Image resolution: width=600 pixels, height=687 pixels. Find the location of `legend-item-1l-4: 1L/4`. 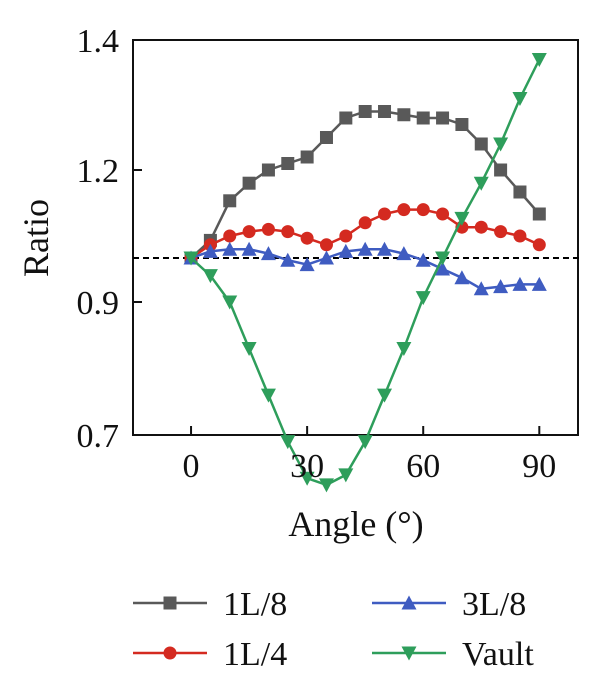

legend-item-1l-4: 1L/4 is located at coordinates (210, 654).